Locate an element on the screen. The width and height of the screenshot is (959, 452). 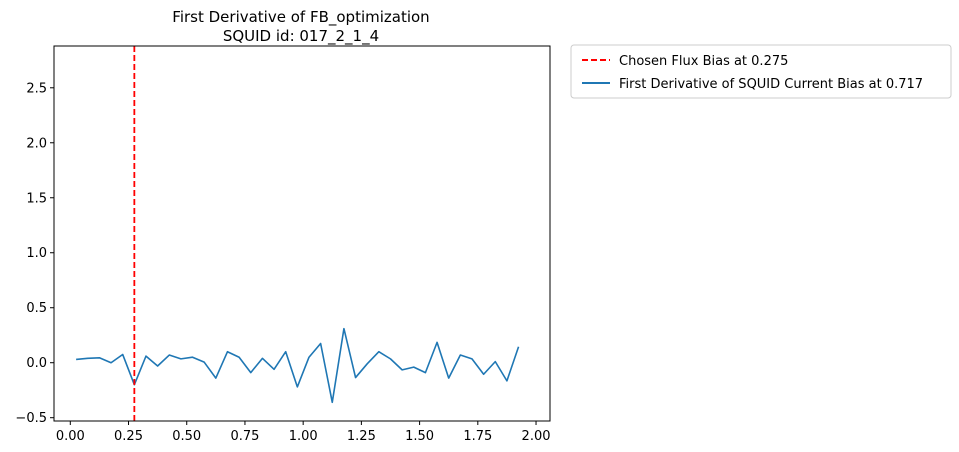
y-tick-label: 0.5 is located at coordinates (36, 308).